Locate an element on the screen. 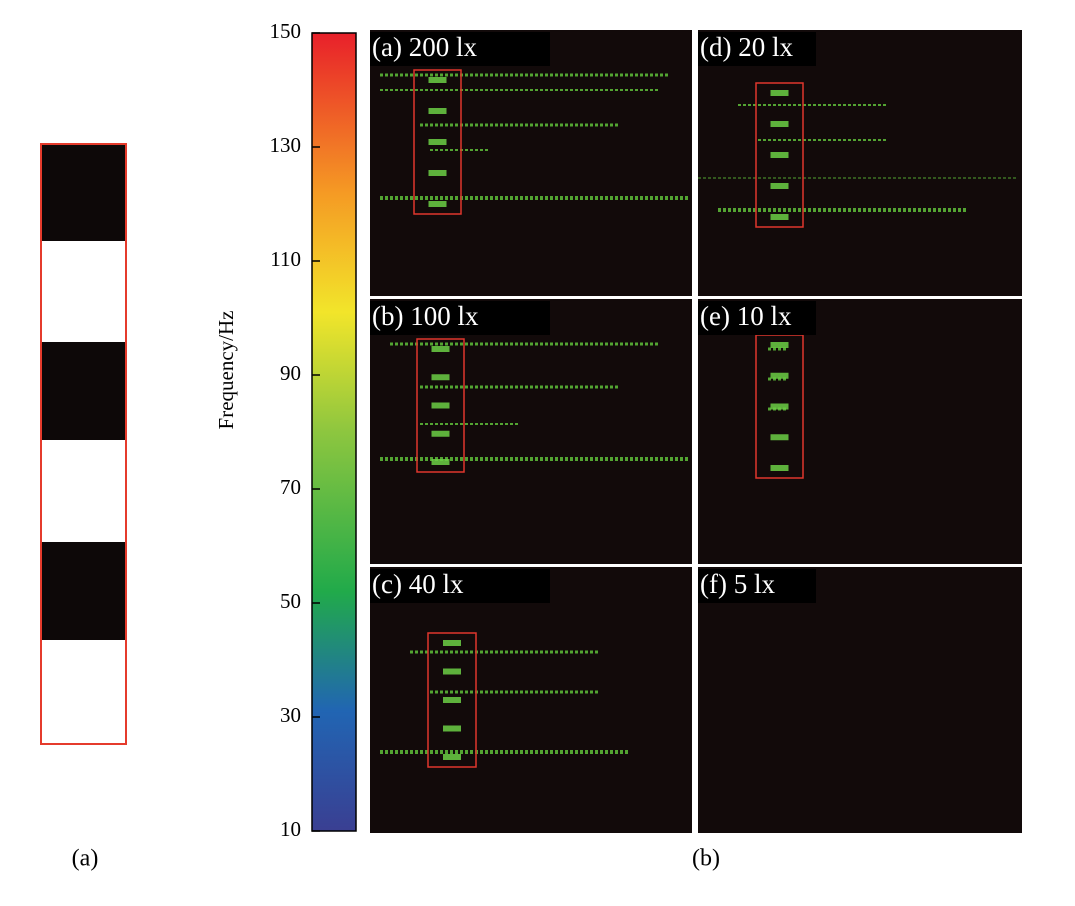 This screenshot has width=1075, height=906. panel-label: (b) 100 lx is located at coordinates (425, 316).